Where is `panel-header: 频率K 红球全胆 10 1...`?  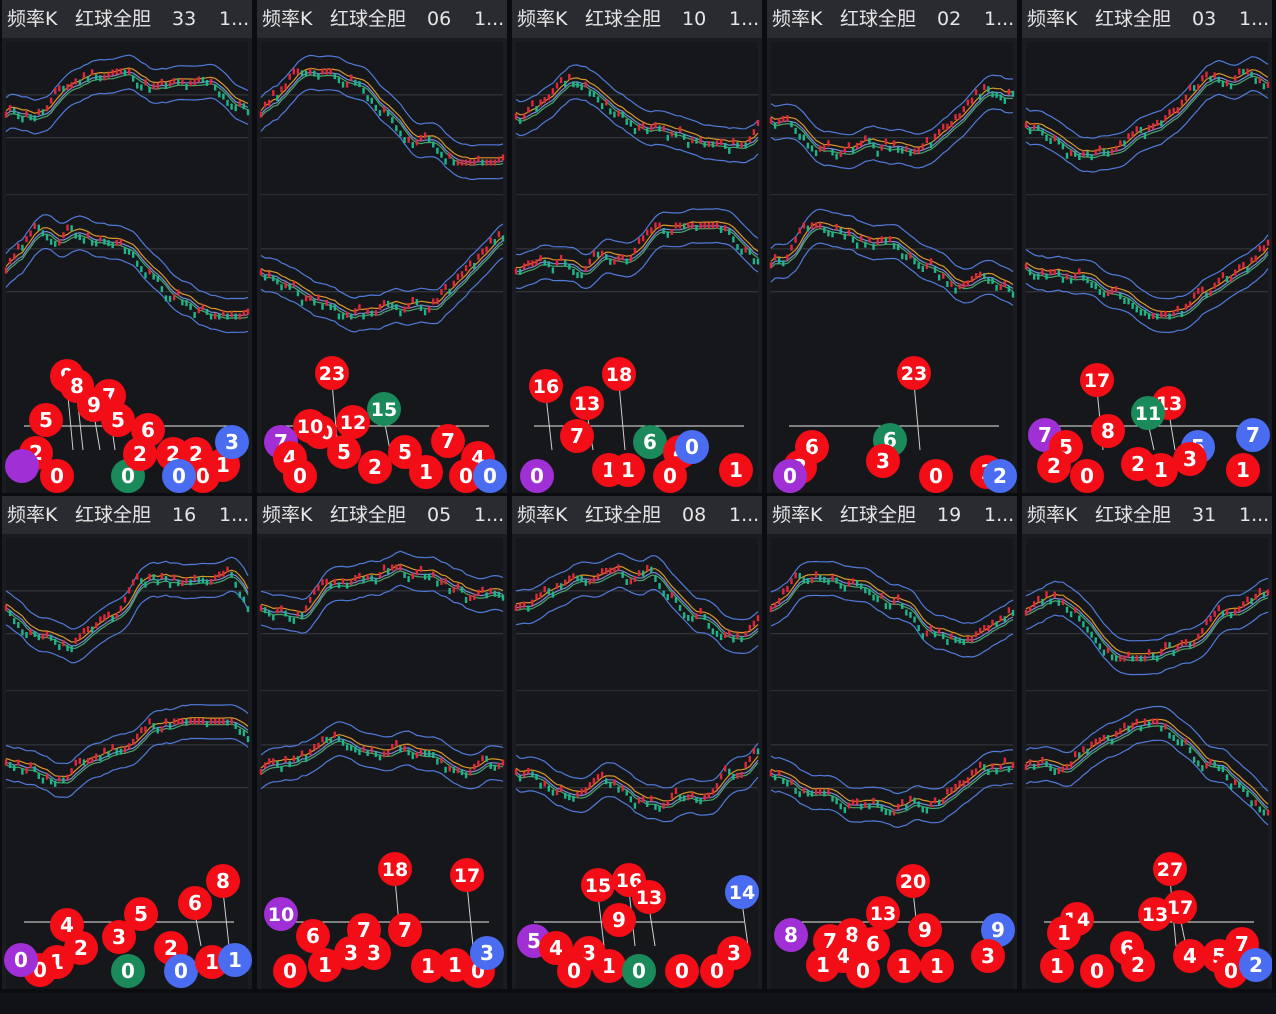 panel-header: 频率K 红球全胆 10 1... is located at coordinates (637, 19).